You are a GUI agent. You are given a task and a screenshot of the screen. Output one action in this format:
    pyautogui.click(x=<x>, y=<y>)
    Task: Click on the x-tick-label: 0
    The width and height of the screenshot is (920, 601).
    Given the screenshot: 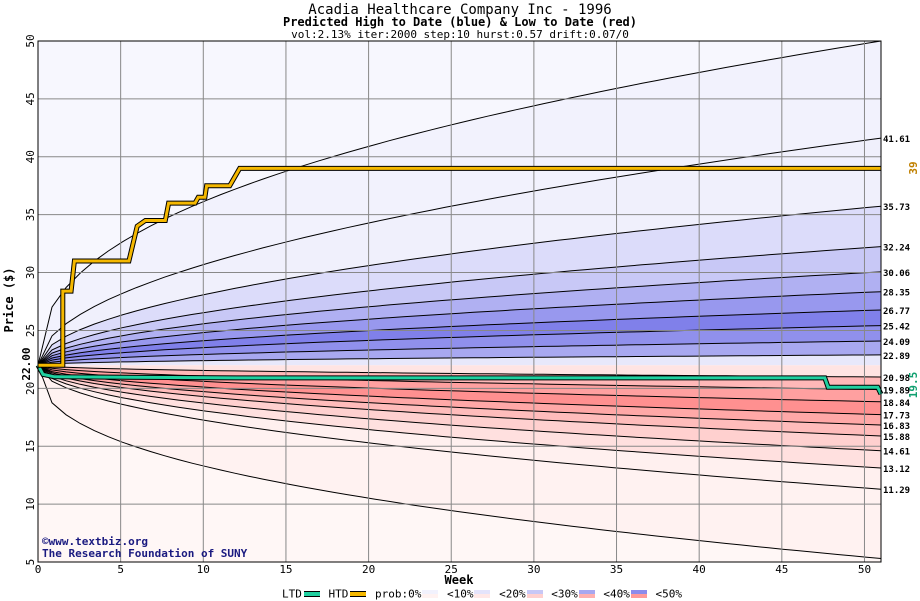 What is the action you would take?
    pyautogui.click(x=38, y=569)
    